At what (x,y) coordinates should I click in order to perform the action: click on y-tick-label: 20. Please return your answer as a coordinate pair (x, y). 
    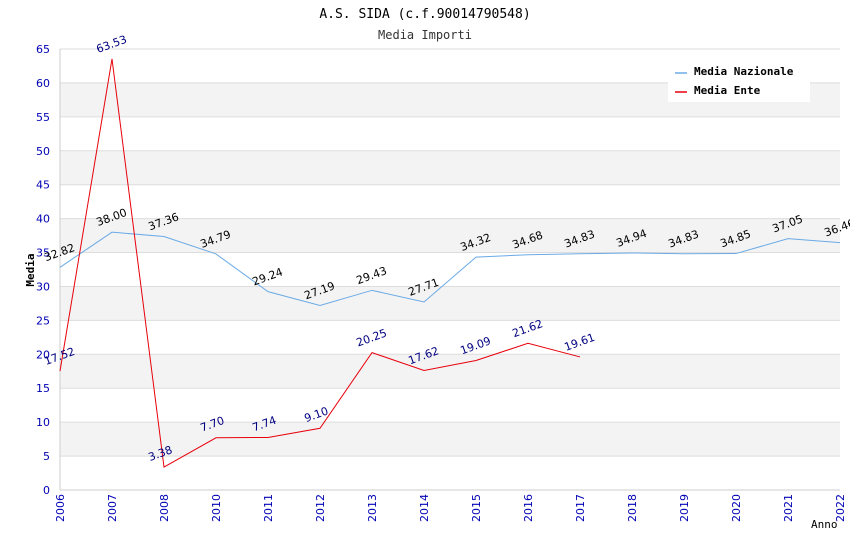
    Looking at the image, I should click on (43, 354).